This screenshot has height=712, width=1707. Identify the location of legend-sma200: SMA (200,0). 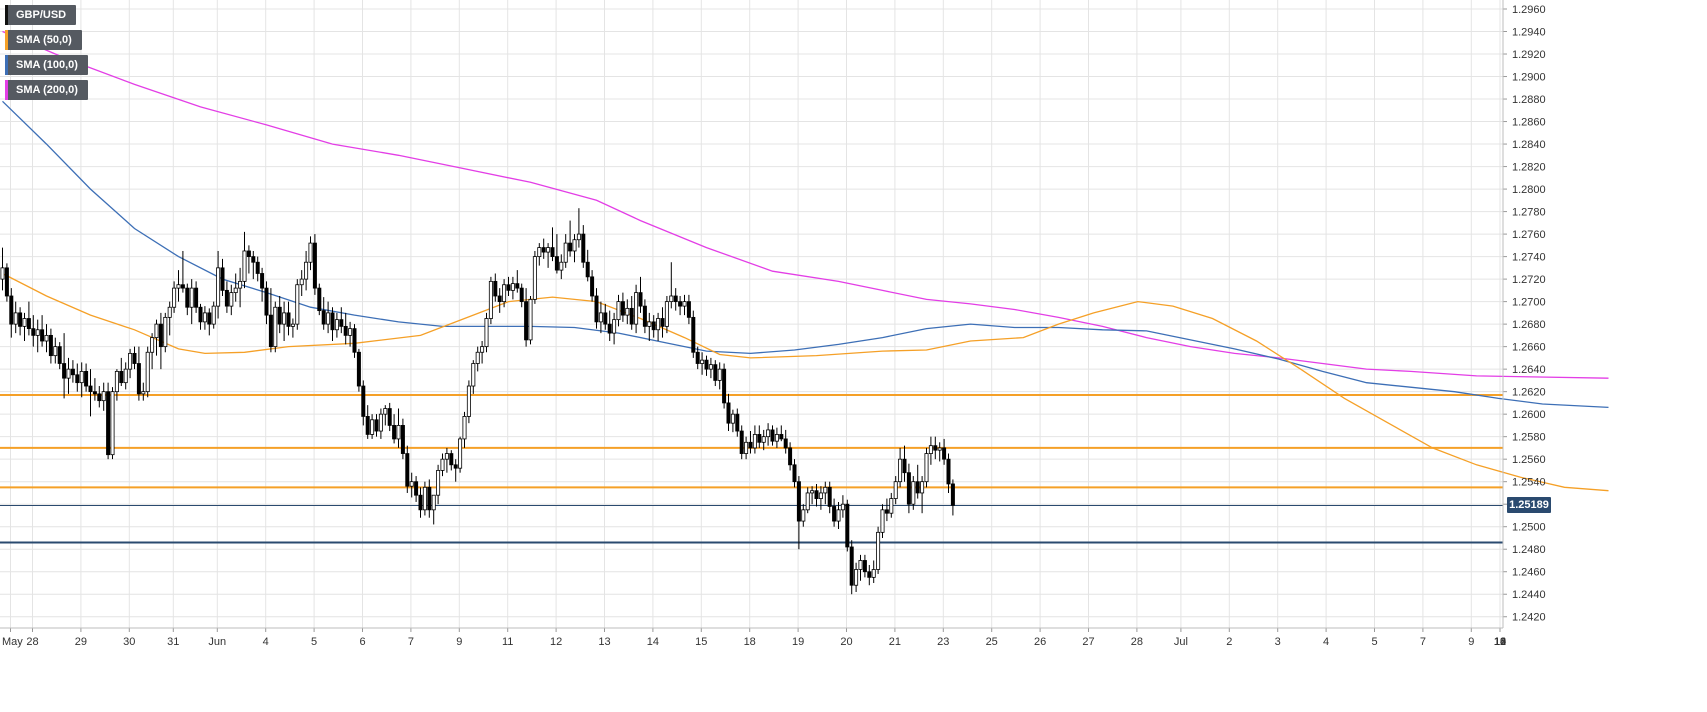
(46, 90).